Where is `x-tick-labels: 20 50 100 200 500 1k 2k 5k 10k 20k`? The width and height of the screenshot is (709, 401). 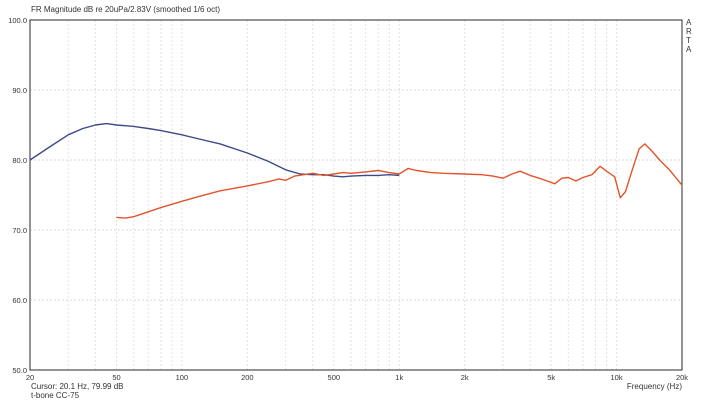
x-tick-labels: 20 50 100 200 500 1k 2k 5k 10k 20k is located at coordinates (357, 377).